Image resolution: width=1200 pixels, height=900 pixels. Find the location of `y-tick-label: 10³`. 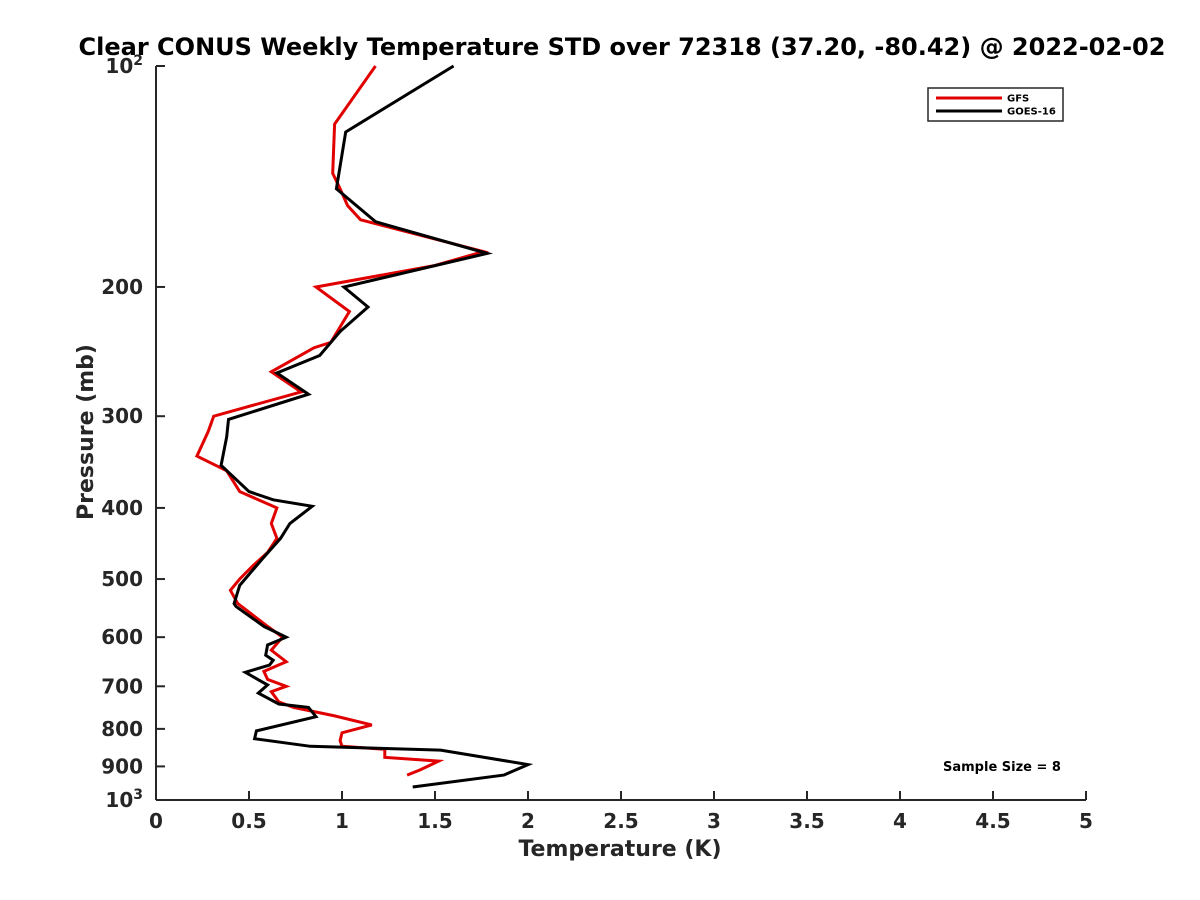

y-tick-label: 10³ is located at coordinates (124, 799).